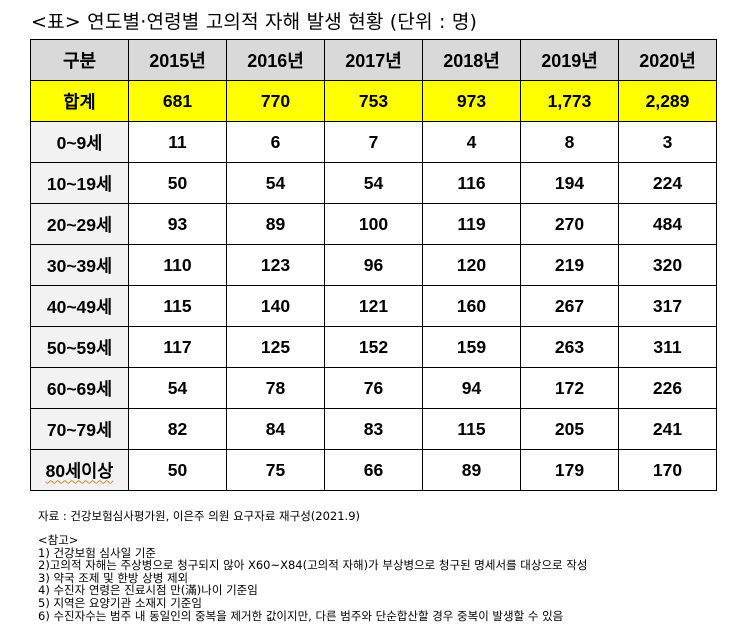 The width and height of the screenshot is (744, 641). Describe the element at coordinates (275, 429) in the screenshot. I see `table-cell: 84` at that location.